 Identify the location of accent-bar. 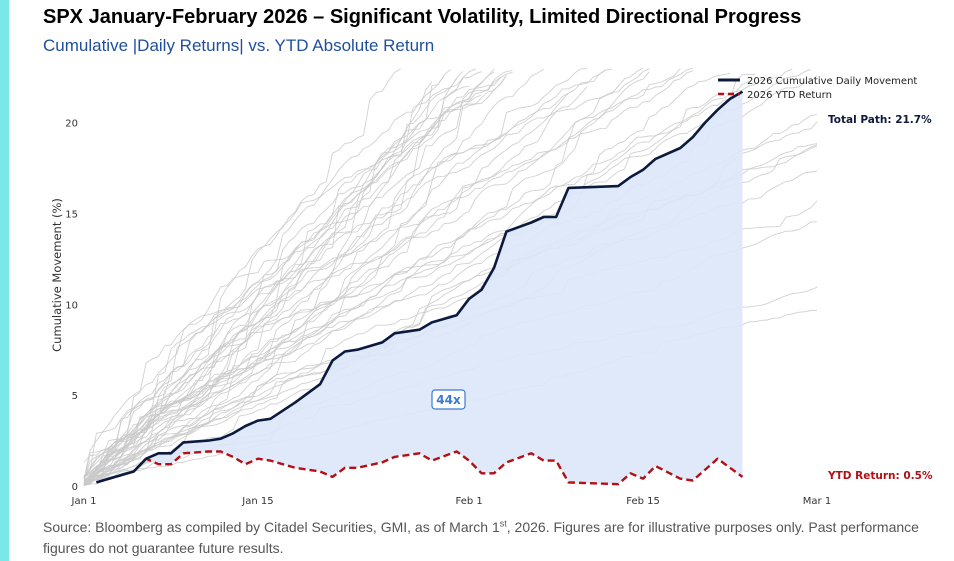
(4, 280).